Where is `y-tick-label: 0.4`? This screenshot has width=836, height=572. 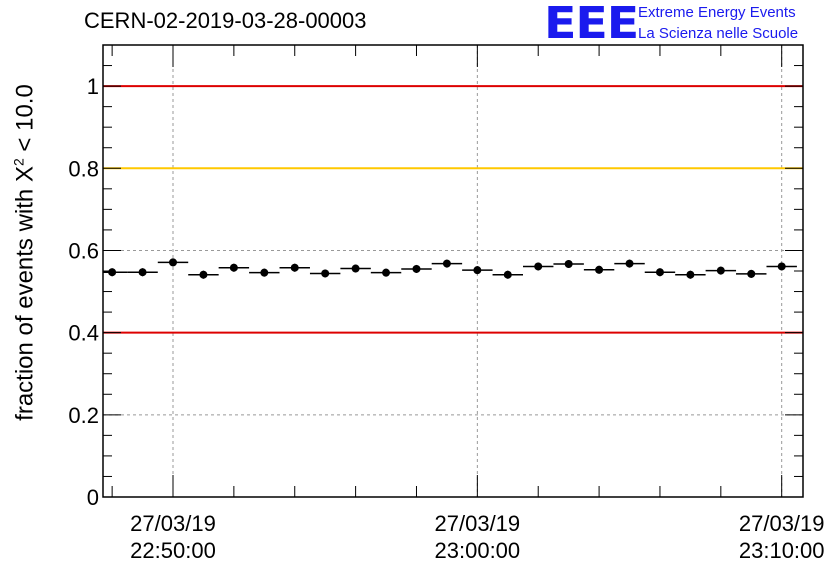
y-tick-label: 0.4 is located at coordinates (83, 333).